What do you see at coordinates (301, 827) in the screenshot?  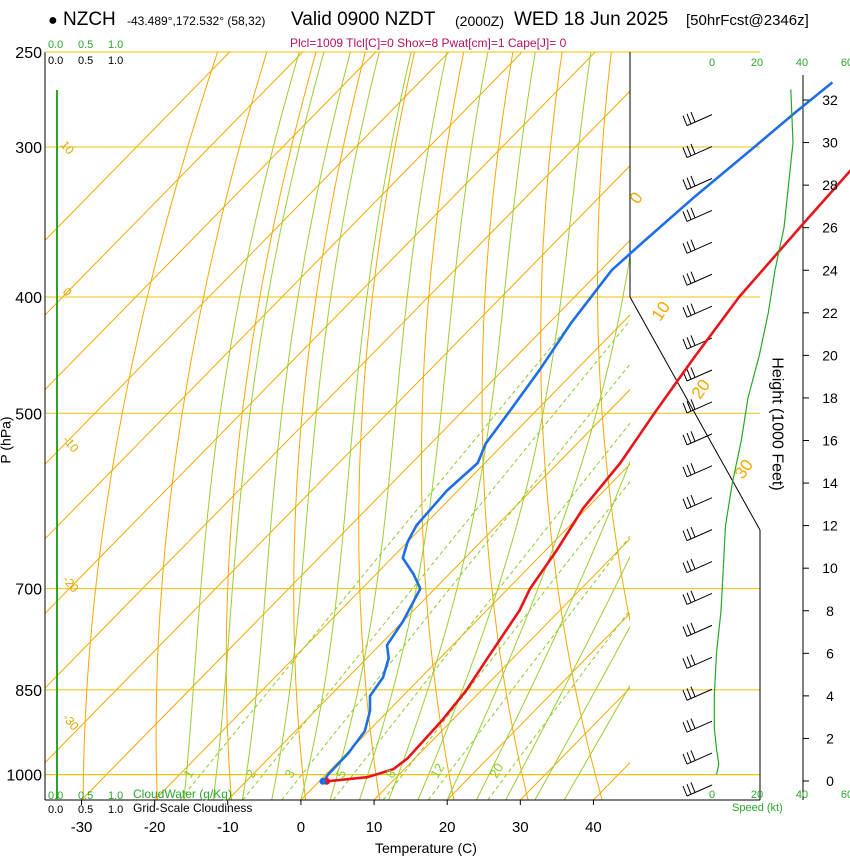 I see `temp-tick-label: 0` at bounding box center [301, 827].